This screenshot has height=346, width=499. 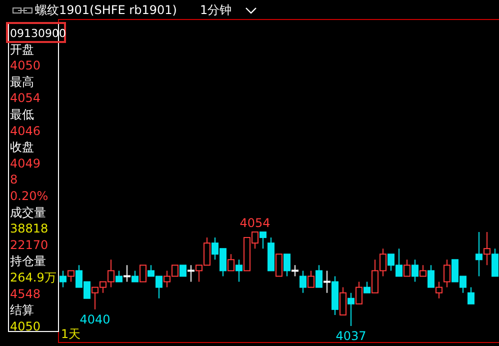 I want to click on text: 持仓量, so click(x=28, y=261).